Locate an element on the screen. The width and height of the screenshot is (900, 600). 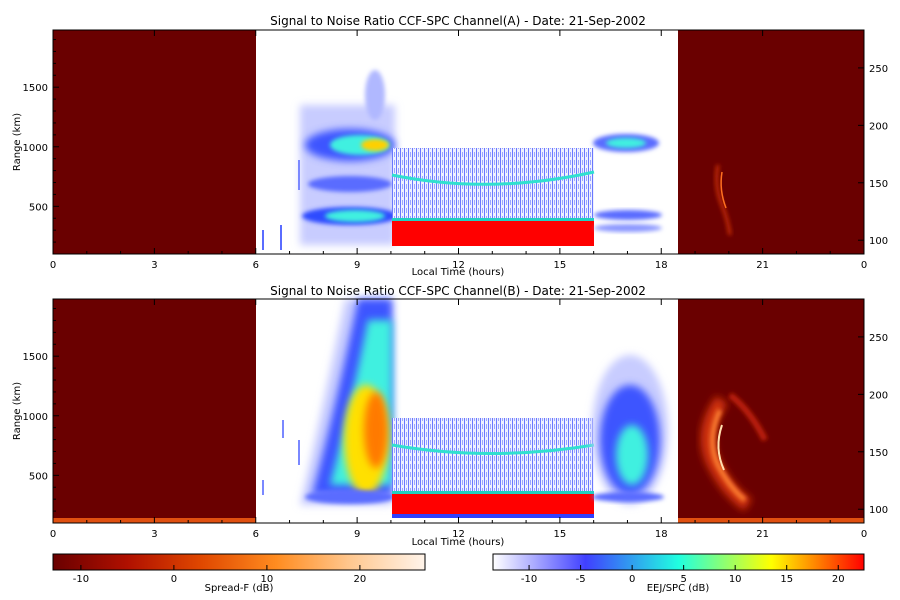
panel-a-spread-f-left is located at coordinates (154, 142).